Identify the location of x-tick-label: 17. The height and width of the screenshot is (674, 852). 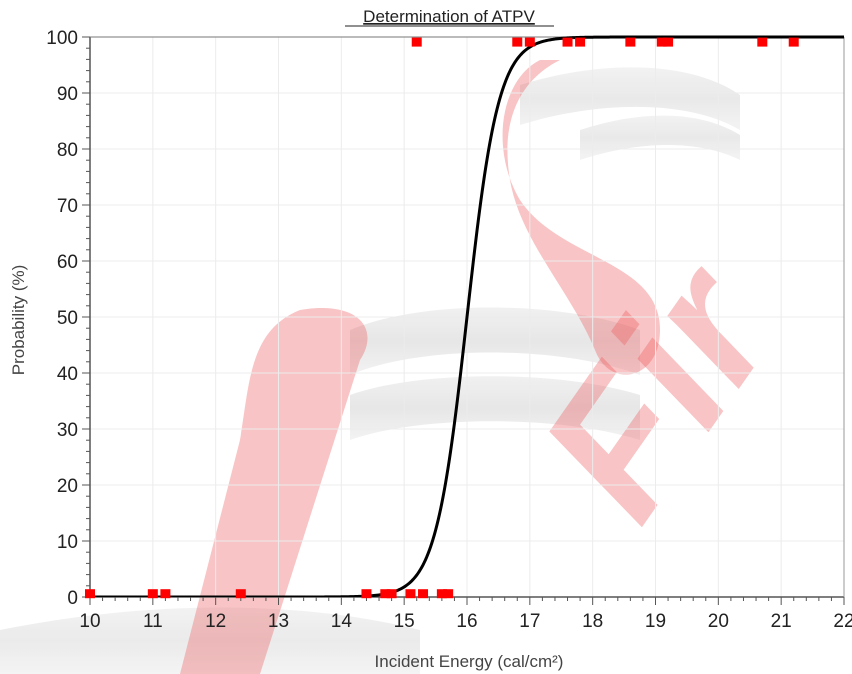
(529, 621).